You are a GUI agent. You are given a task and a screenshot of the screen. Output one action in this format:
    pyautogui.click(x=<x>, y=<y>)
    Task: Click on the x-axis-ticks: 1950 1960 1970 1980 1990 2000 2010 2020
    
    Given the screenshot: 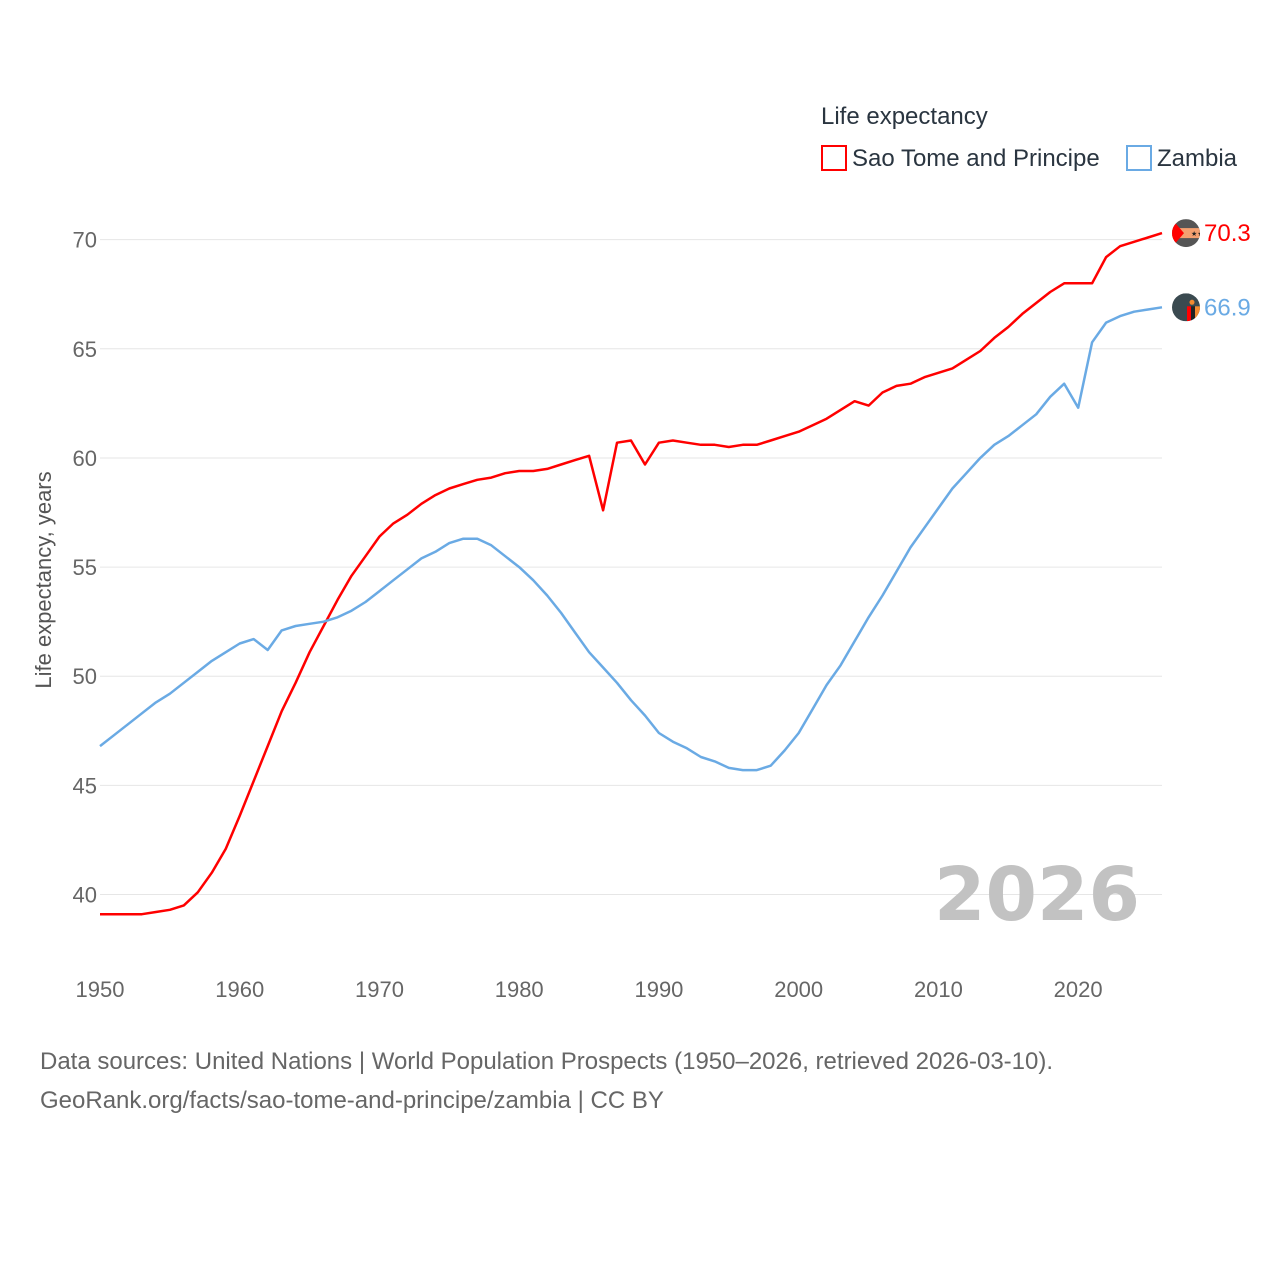 What is the action you would take?
    pyautogui.click(x=589, y=989)
    